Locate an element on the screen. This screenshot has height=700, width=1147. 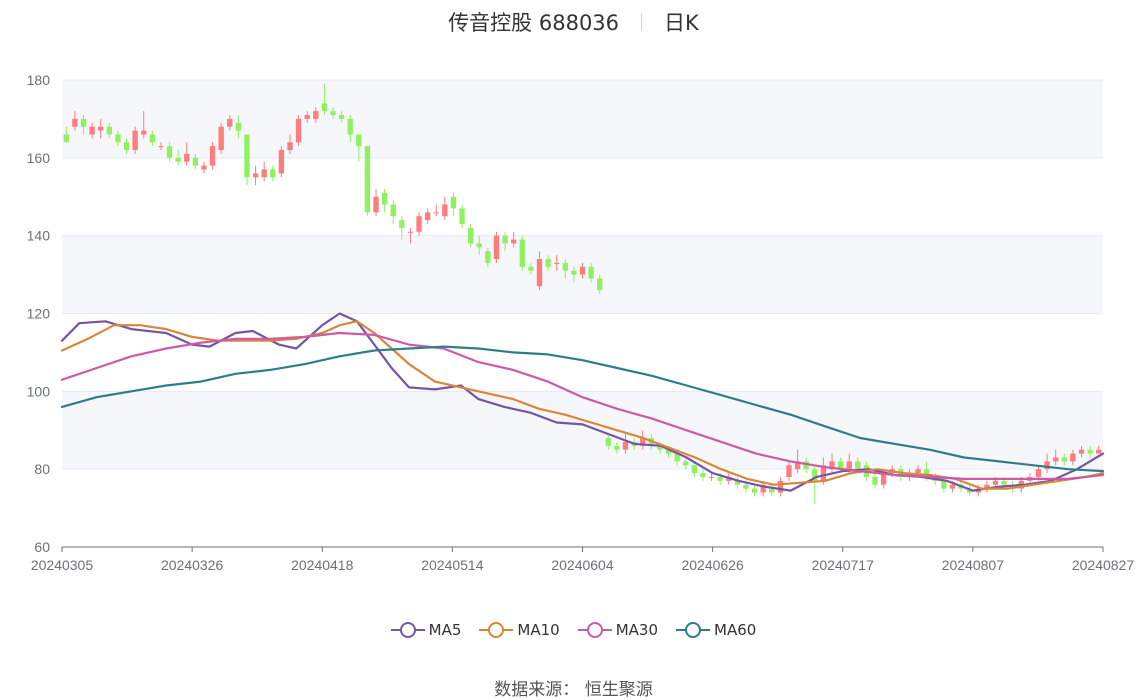
legend-swatch-ma10 is located at coordinates (496, 630).